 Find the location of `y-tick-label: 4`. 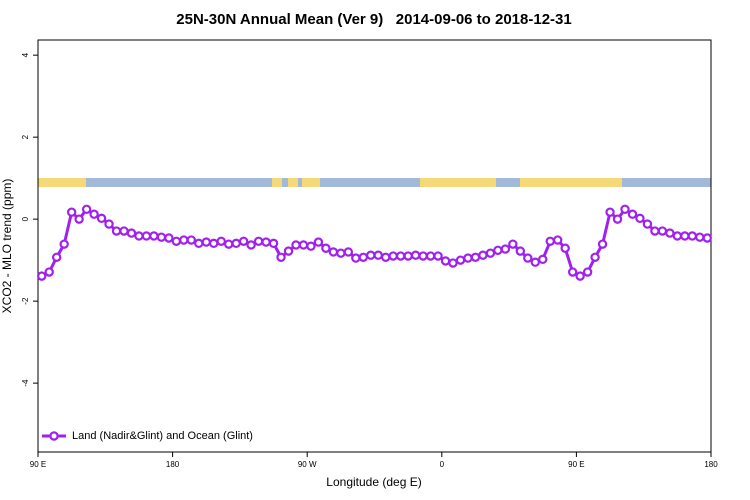

y-tick-label: 4 is located at coordinates (25, 54).